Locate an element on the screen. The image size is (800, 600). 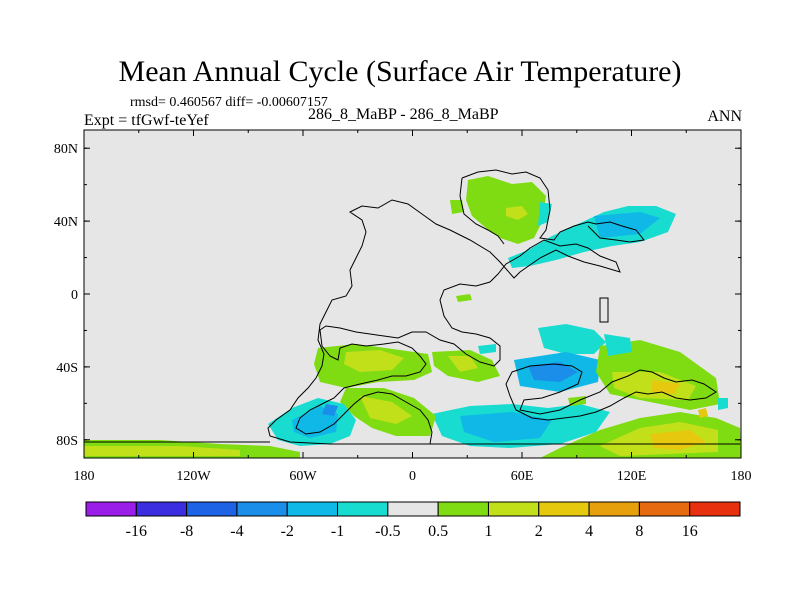
colorbar-label: -1 is located at coordinates (337, 531).